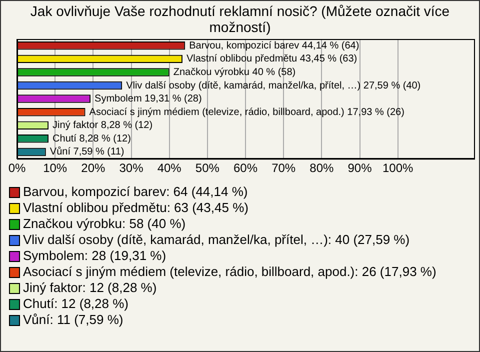  What do you see at coordinates (94, 256) in the screenshot?
I see `legend-label: Symbolem: 28 (19,31 %)` at bounding box center [94, 256].